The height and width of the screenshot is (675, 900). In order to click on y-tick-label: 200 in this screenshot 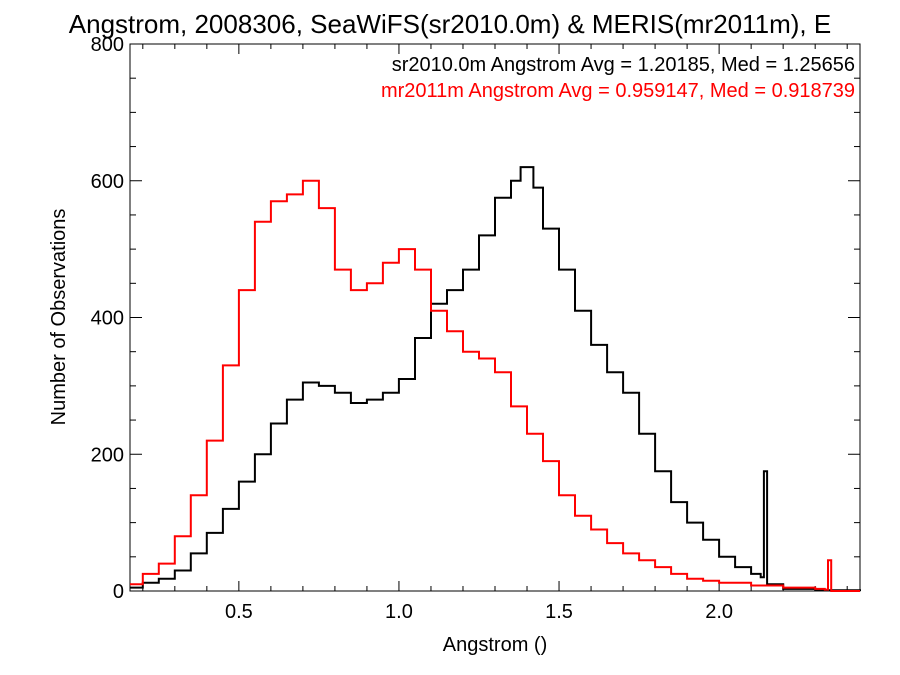, I will do `click(107, 455)`.